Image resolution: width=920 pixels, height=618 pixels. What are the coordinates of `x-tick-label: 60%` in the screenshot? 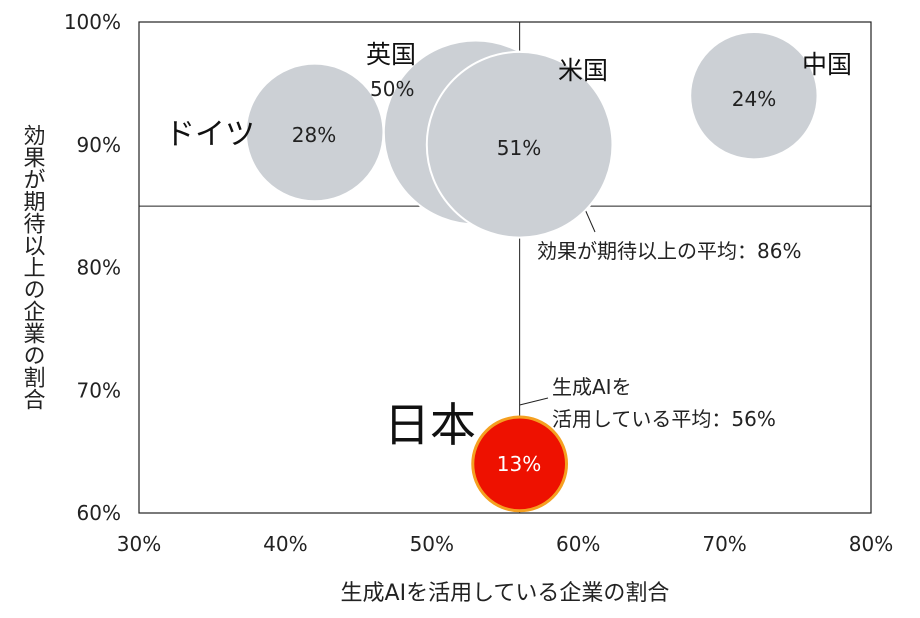 It's located at (578, 544).